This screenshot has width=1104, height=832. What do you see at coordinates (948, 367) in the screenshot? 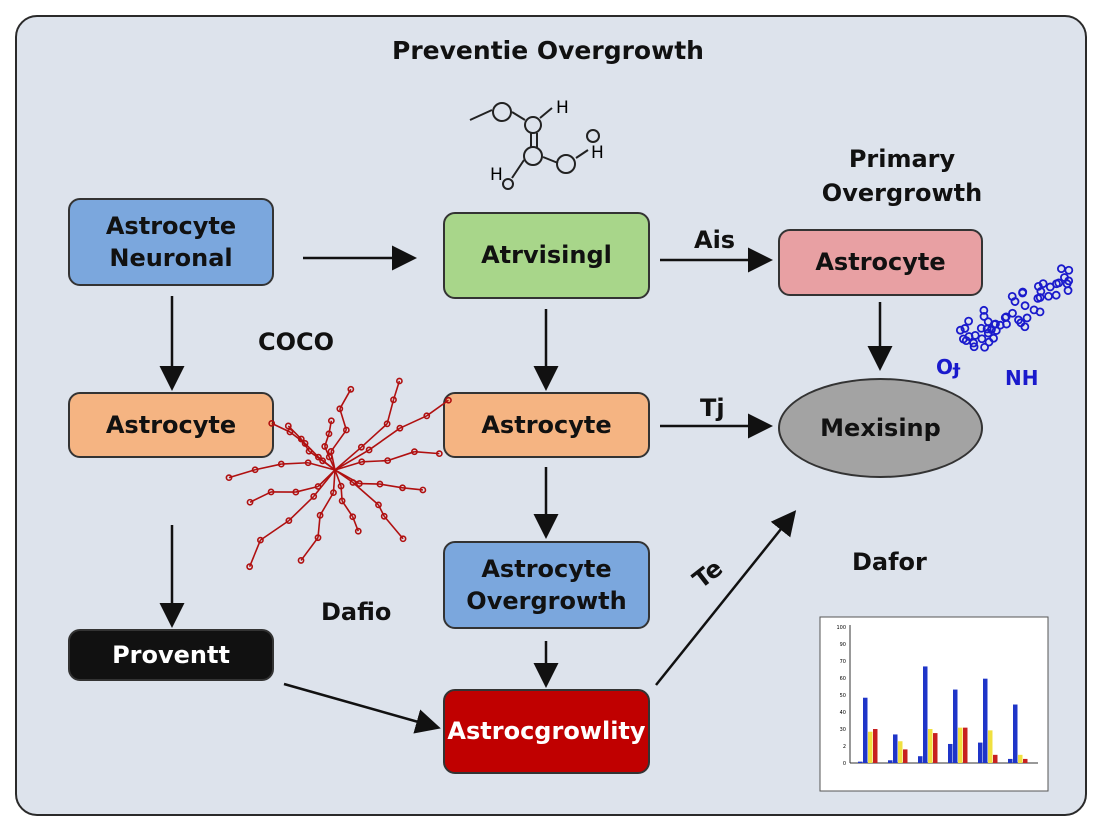
I see `mol-o: Oɟ` at bounding box center [948, 367].